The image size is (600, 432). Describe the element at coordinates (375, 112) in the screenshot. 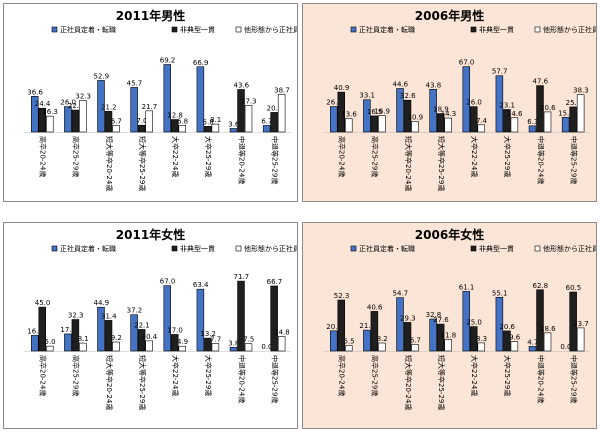

I see `data-label-s1-c1: 16.5` at that location.